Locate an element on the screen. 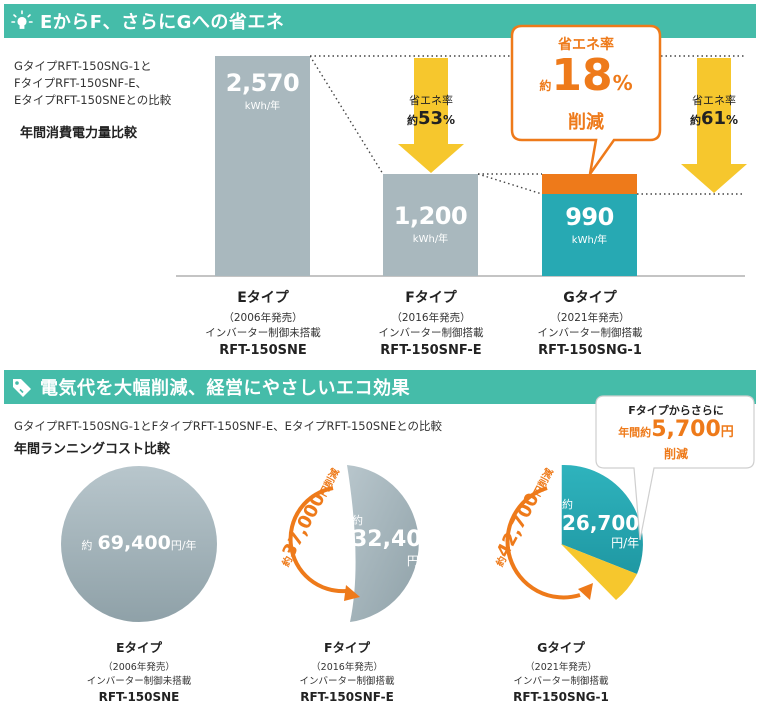  reduction-value: 約61% is located at coordinates (714, 118).